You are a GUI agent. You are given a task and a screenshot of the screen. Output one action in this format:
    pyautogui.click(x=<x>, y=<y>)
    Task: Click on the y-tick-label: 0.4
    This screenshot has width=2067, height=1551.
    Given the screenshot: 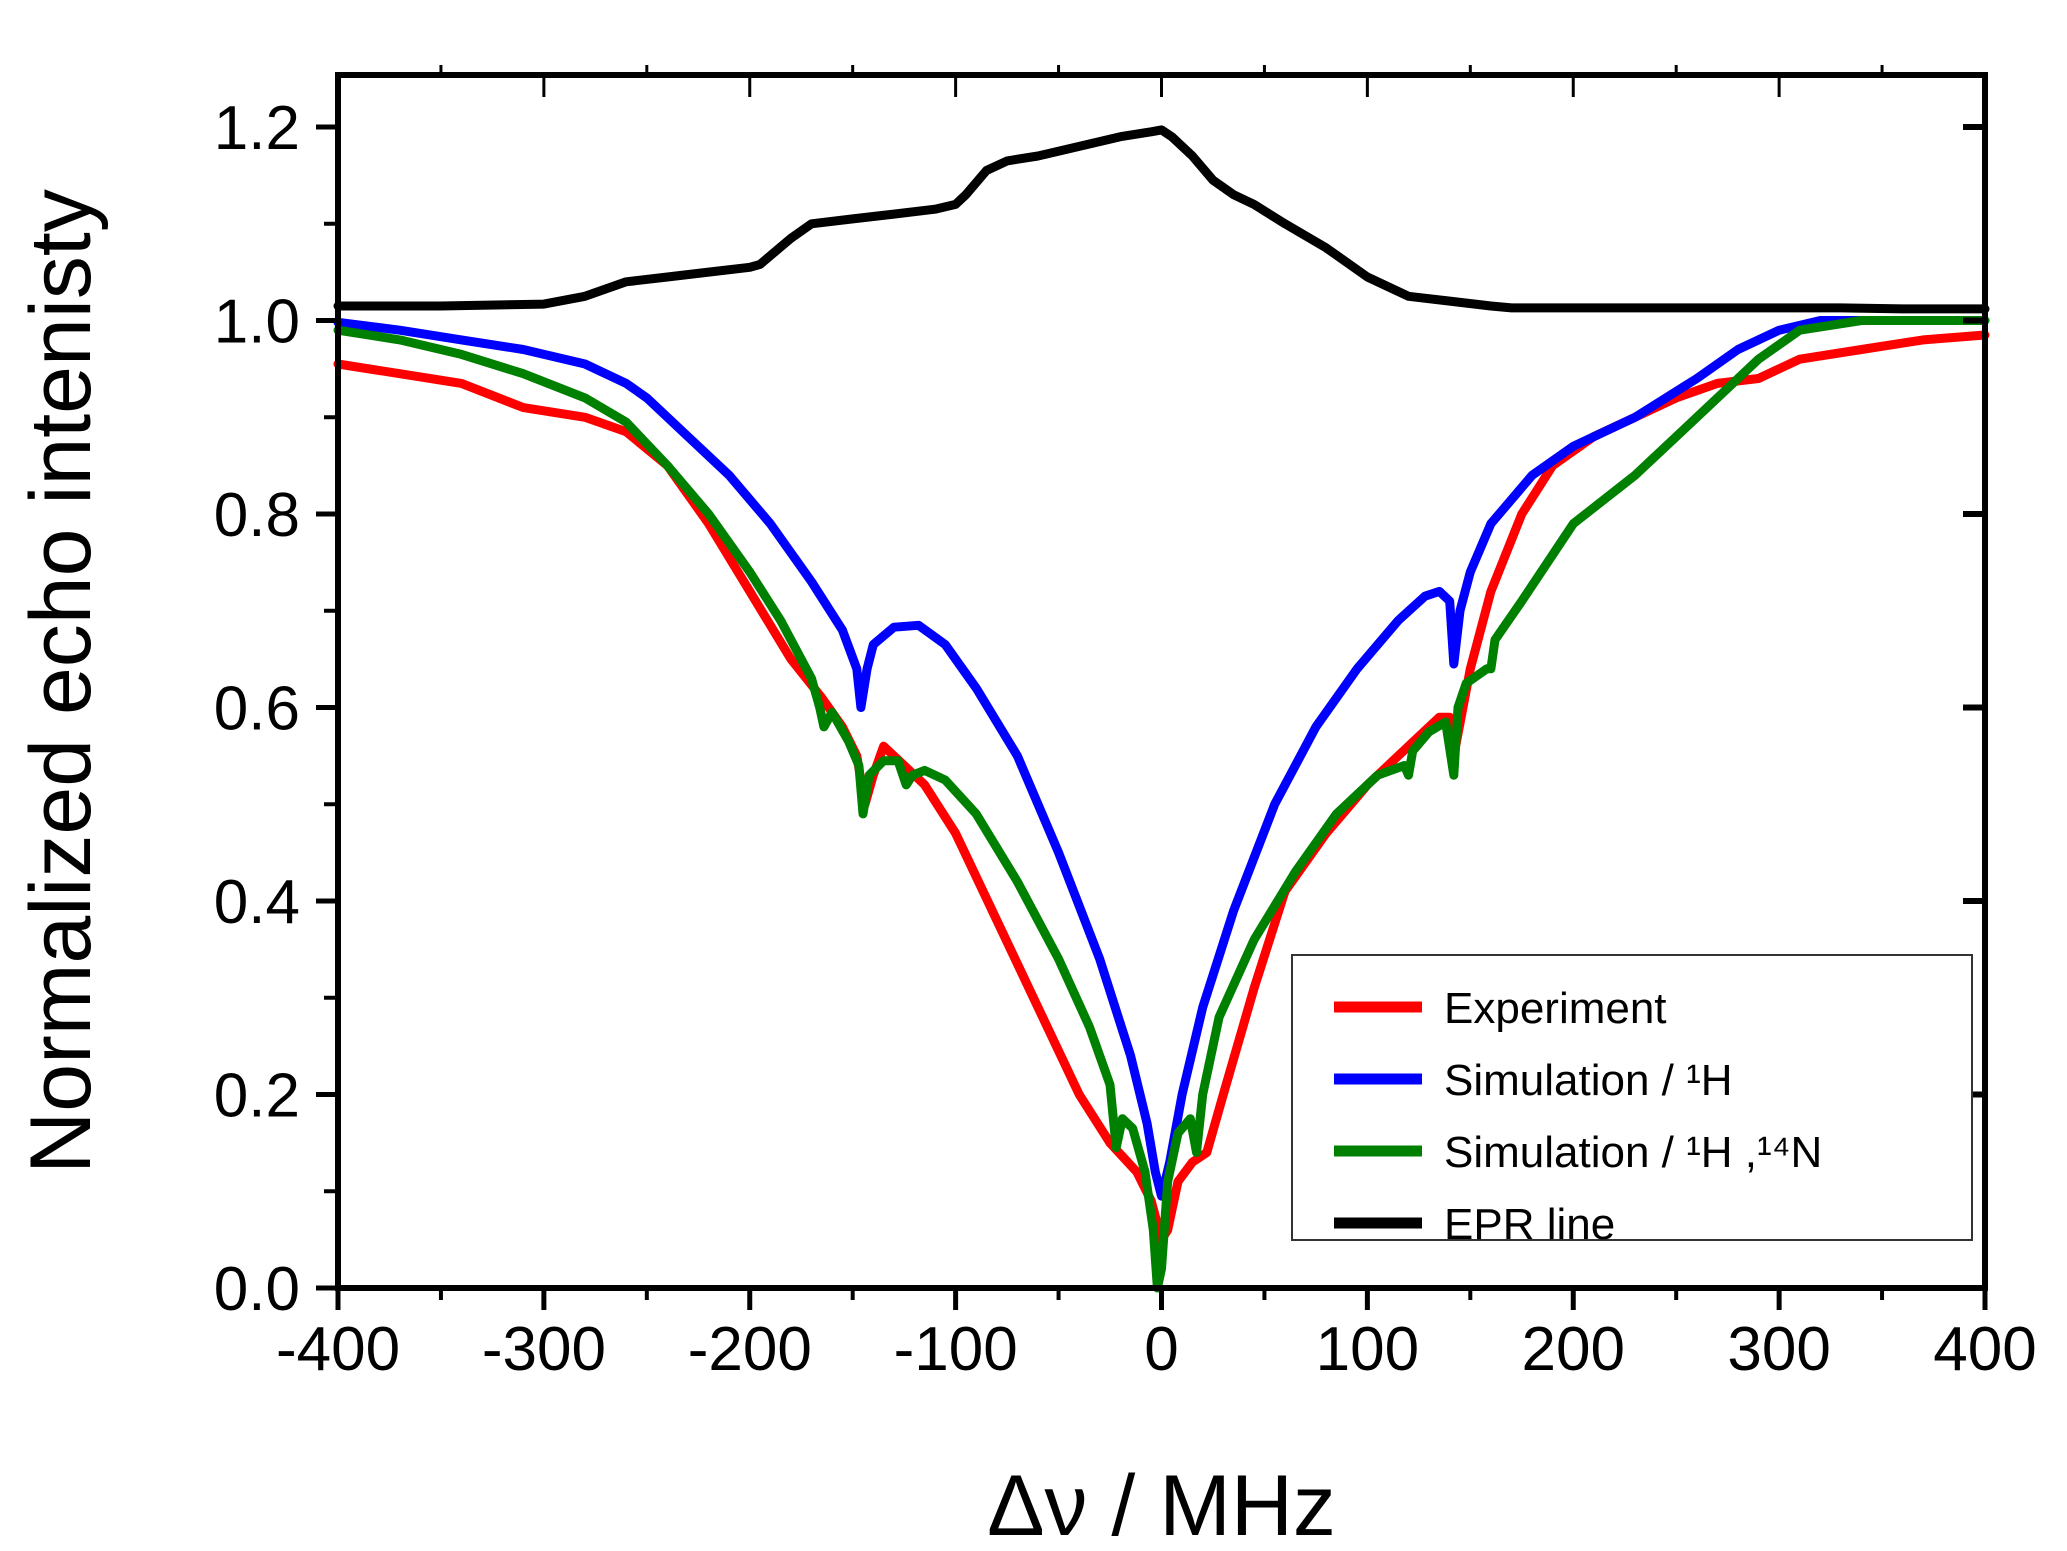 What is the action you would take?
    pyautogui.click(x=257, y=902)
    